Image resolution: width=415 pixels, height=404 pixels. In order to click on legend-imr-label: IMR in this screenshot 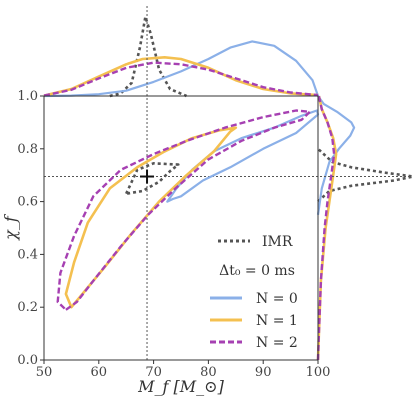, I will do `click(277, 242)`.